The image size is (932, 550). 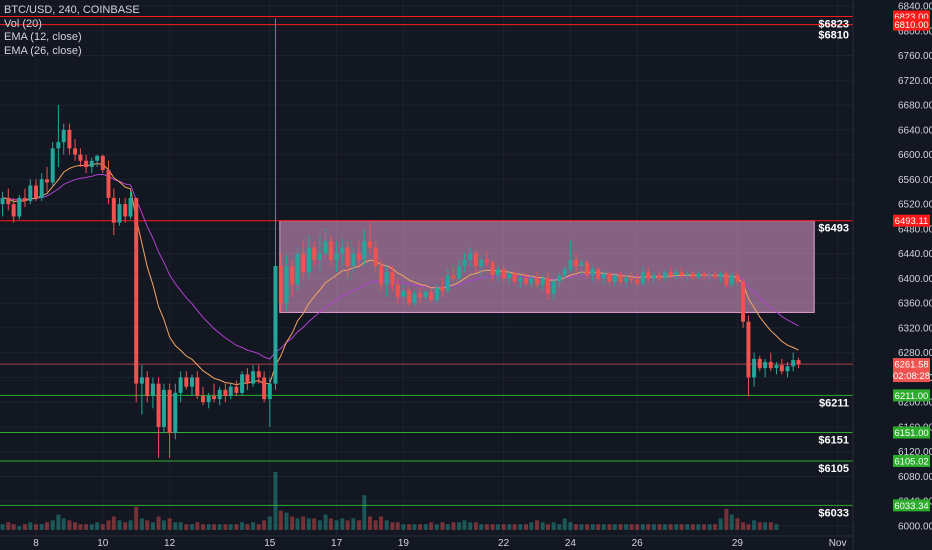 What do you see at coordinates (43, 37) in the screenshot?
I see `ema12-indicator-label: EMA (12, close)` at bounding box center [43, 37].